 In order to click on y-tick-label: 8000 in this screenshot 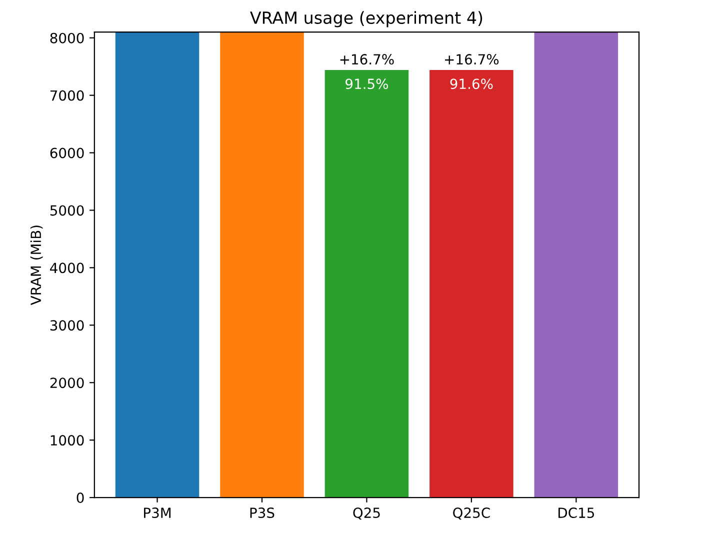, I will do `click(67, 38)`.